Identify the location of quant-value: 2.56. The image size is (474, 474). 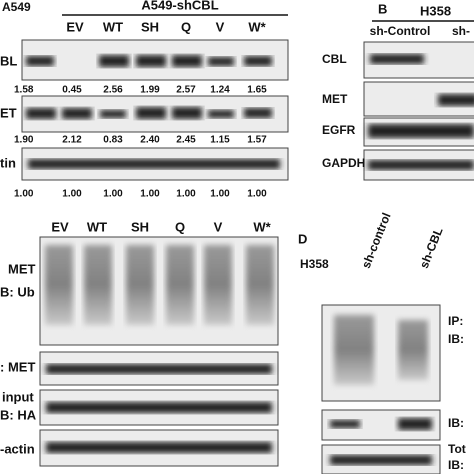
(113, 90).